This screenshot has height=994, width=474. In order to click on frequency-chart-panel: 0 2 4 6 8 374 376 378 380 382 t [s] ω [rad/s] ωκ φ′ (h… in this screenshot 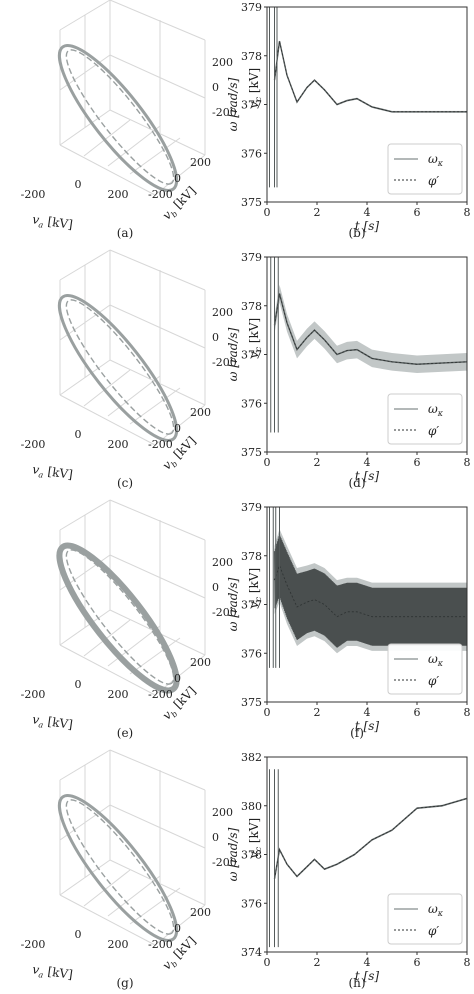, I will do `click(348, 870)`.